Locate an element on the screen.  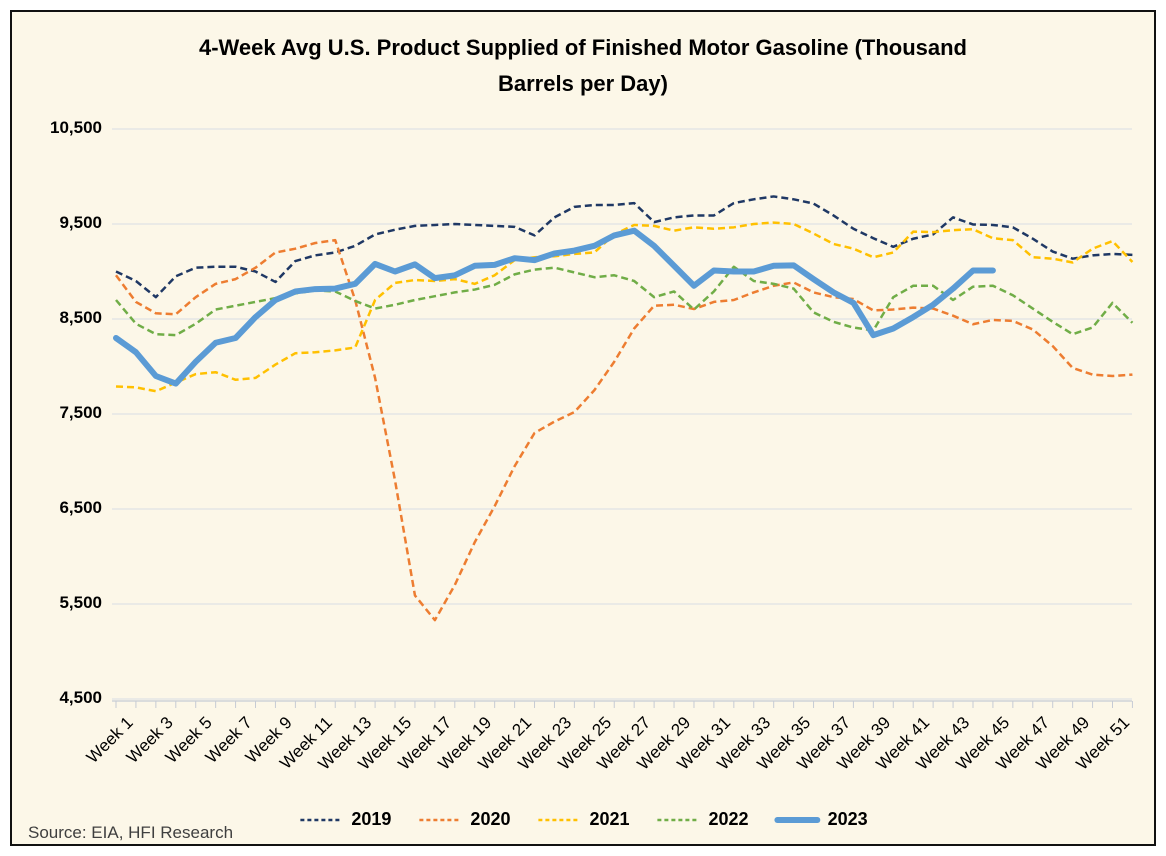
legend-swatch-2019 is located at coordinates (321, 819).